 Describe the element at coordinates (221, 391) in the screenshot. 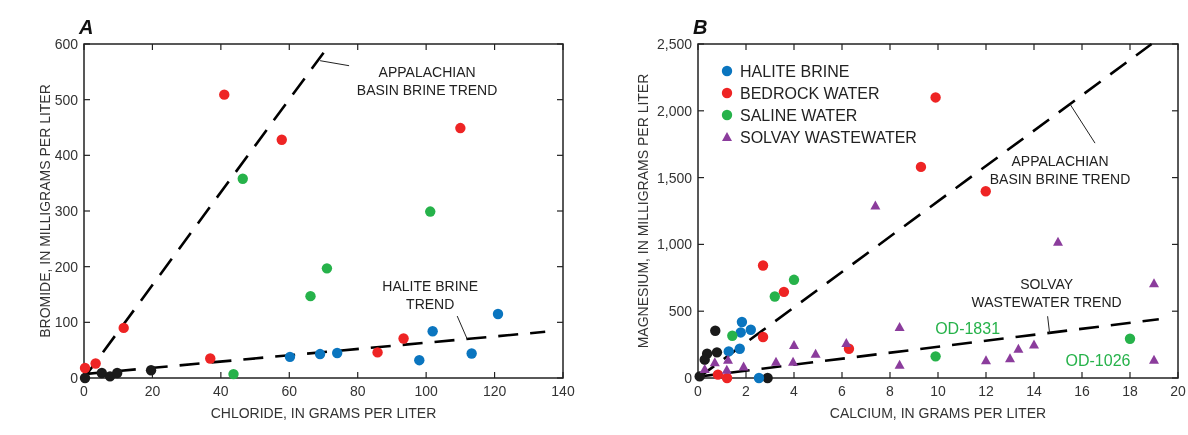

I see `x-tick-label: 40` at that location.